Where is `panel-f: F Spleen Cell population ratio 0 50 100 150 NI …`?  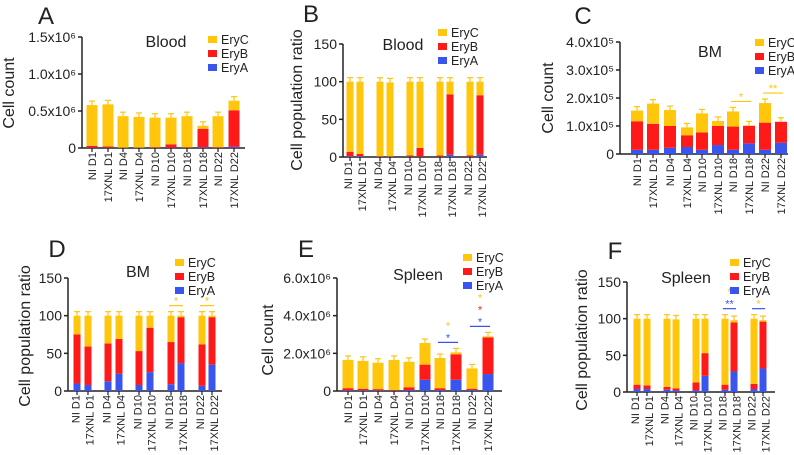 panel-f: F Spleen Cell population ratio 0 50 100 150 NI … is located at coordinates (674, 345).